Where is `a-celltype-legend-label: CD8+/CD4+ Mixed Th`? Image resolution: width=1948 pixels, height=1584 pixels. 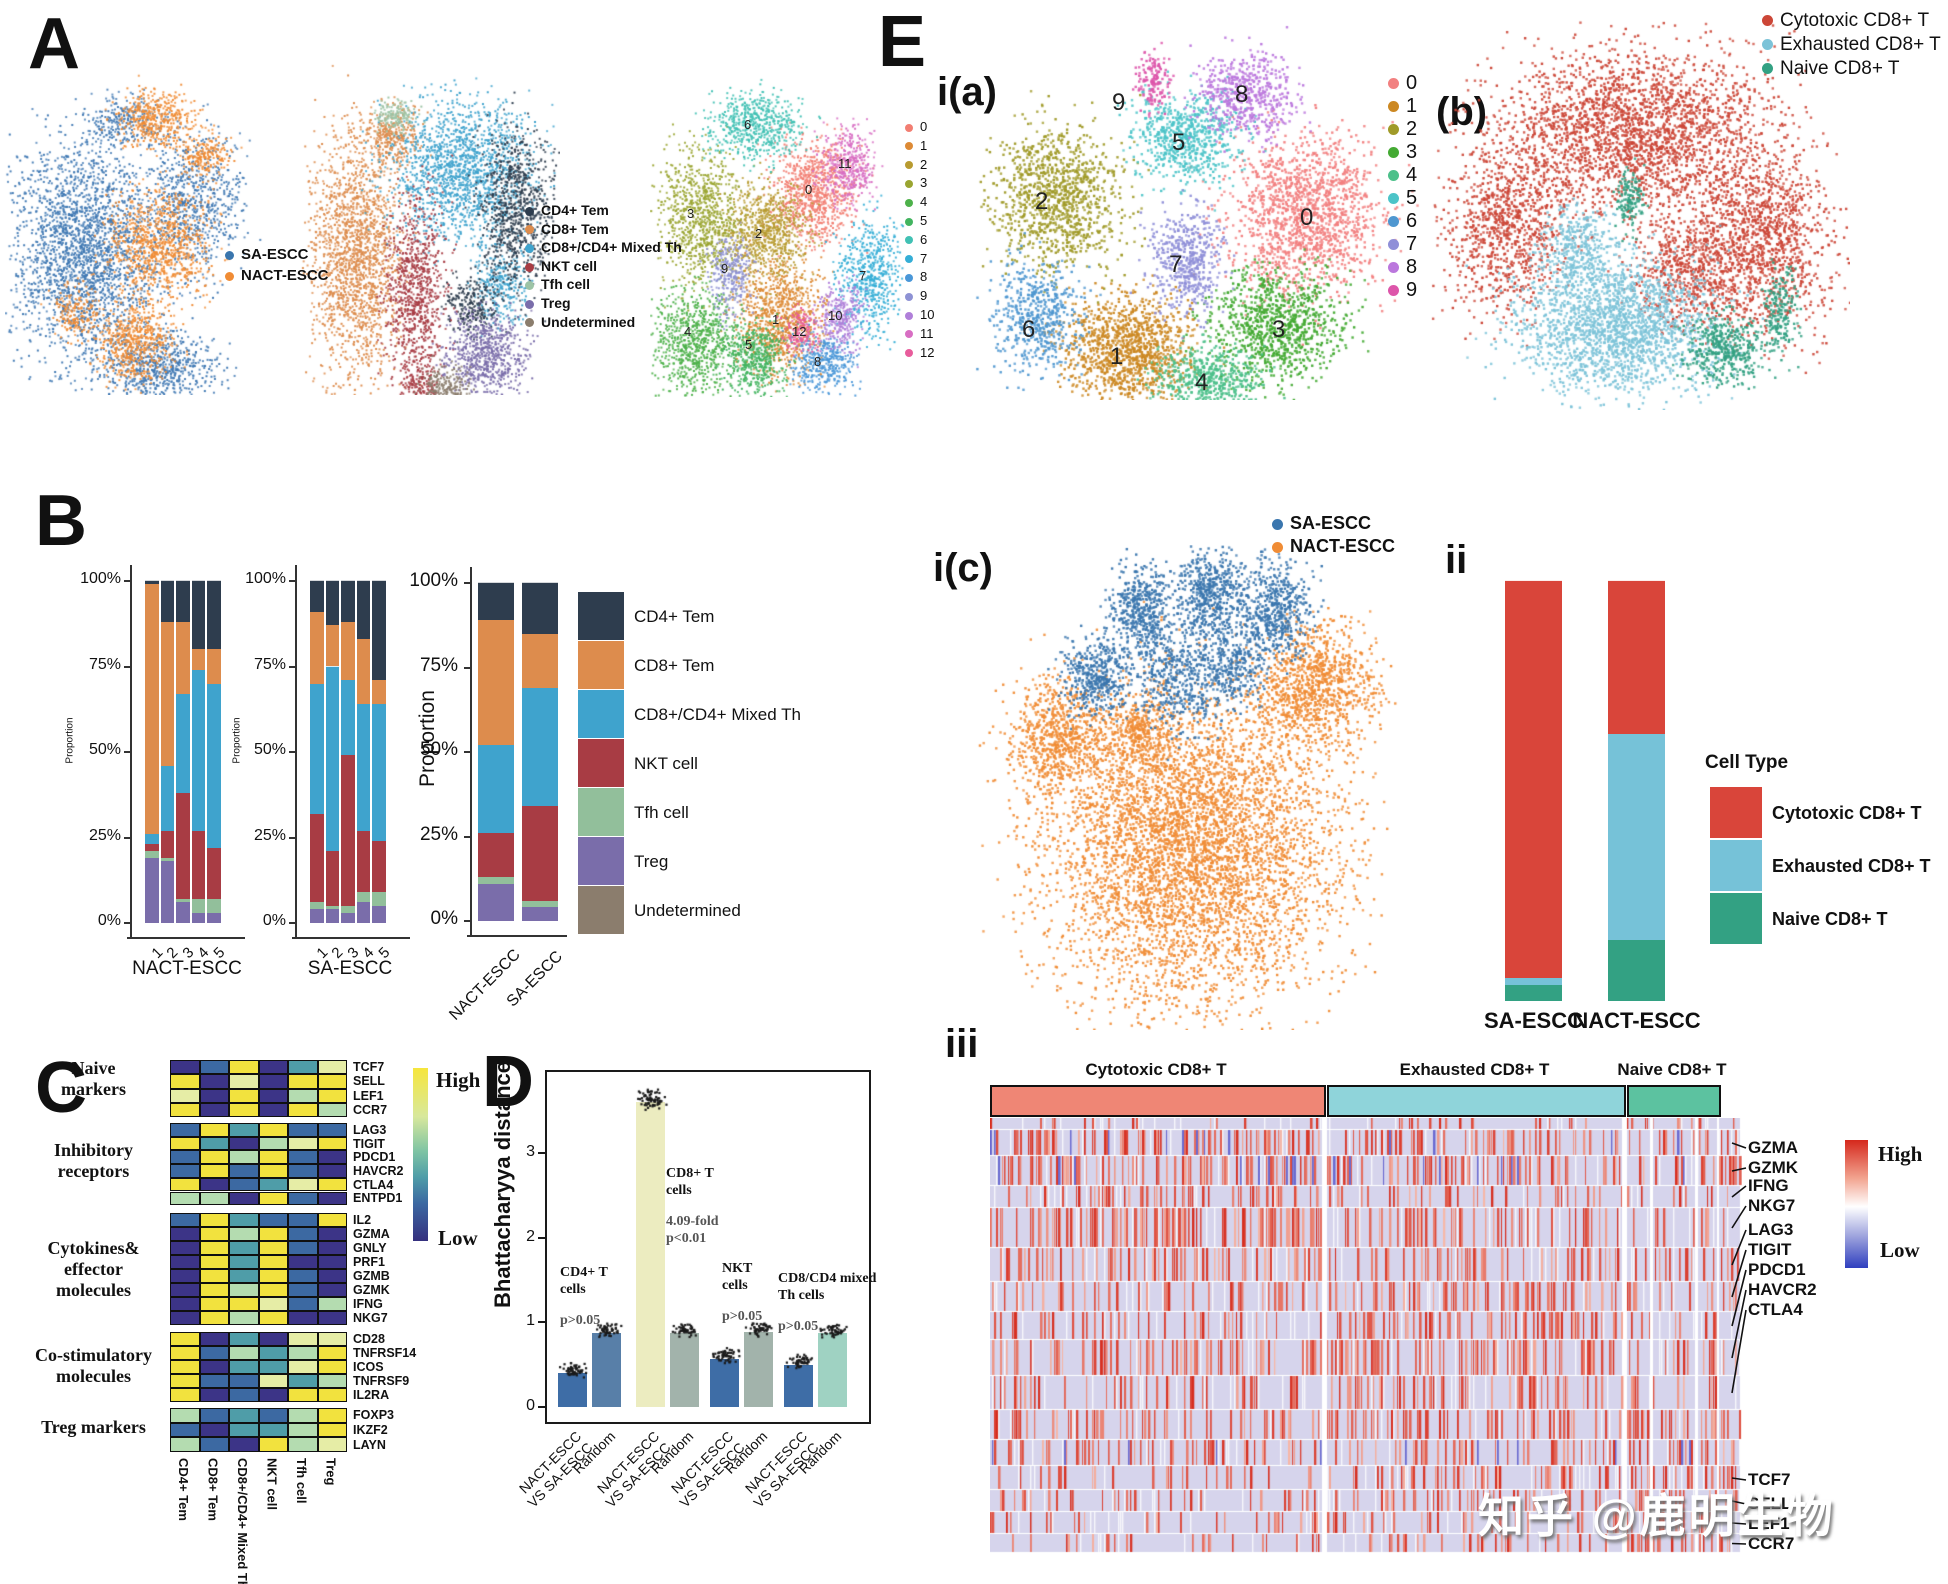
a-celltype-legend-label: CD8+/CD4+ Mixed Th is located at coordinates (611, 247).